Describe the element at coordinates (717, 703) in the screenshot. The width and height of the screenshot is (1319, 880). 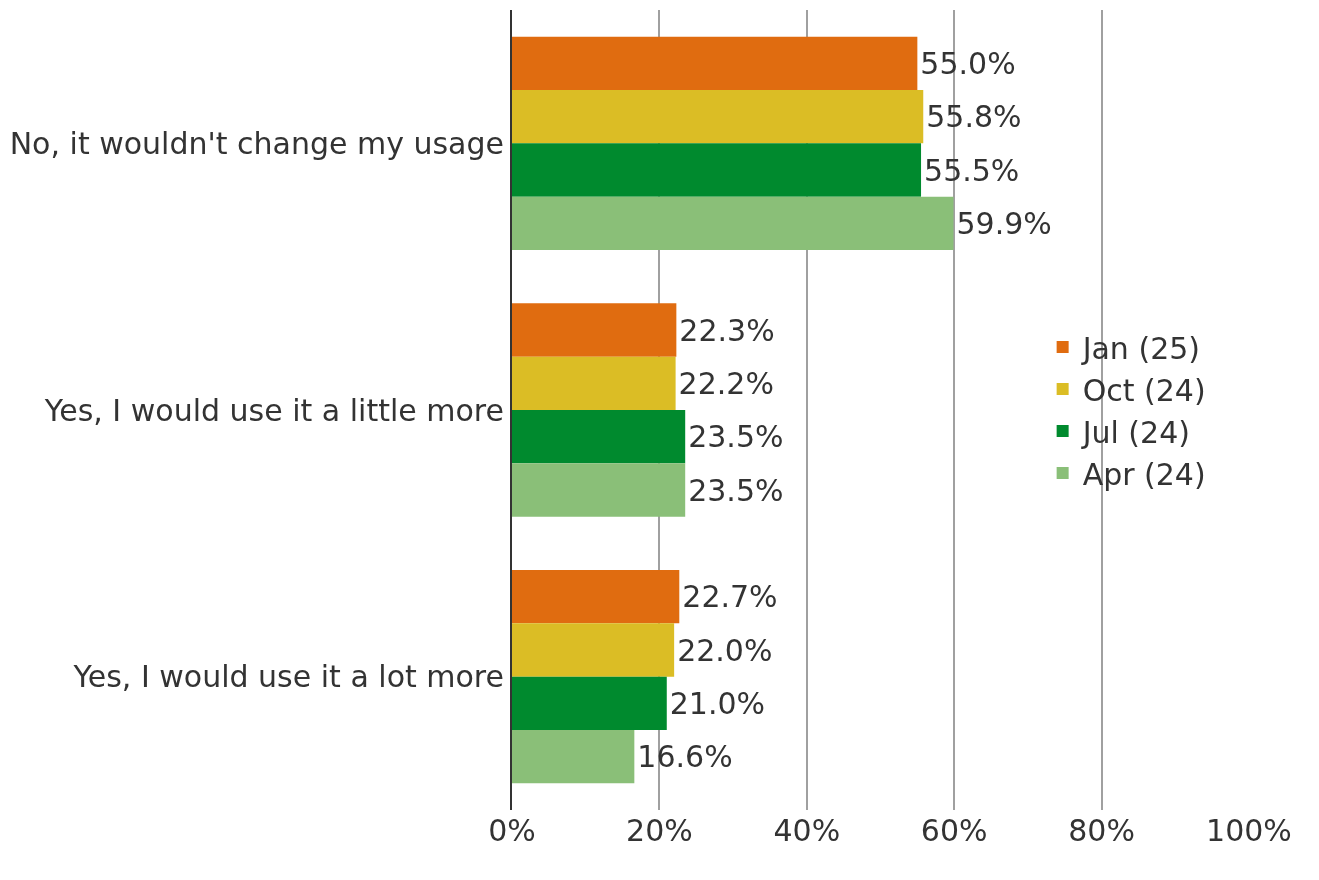
I see `data-label: 21.0%` at that location.